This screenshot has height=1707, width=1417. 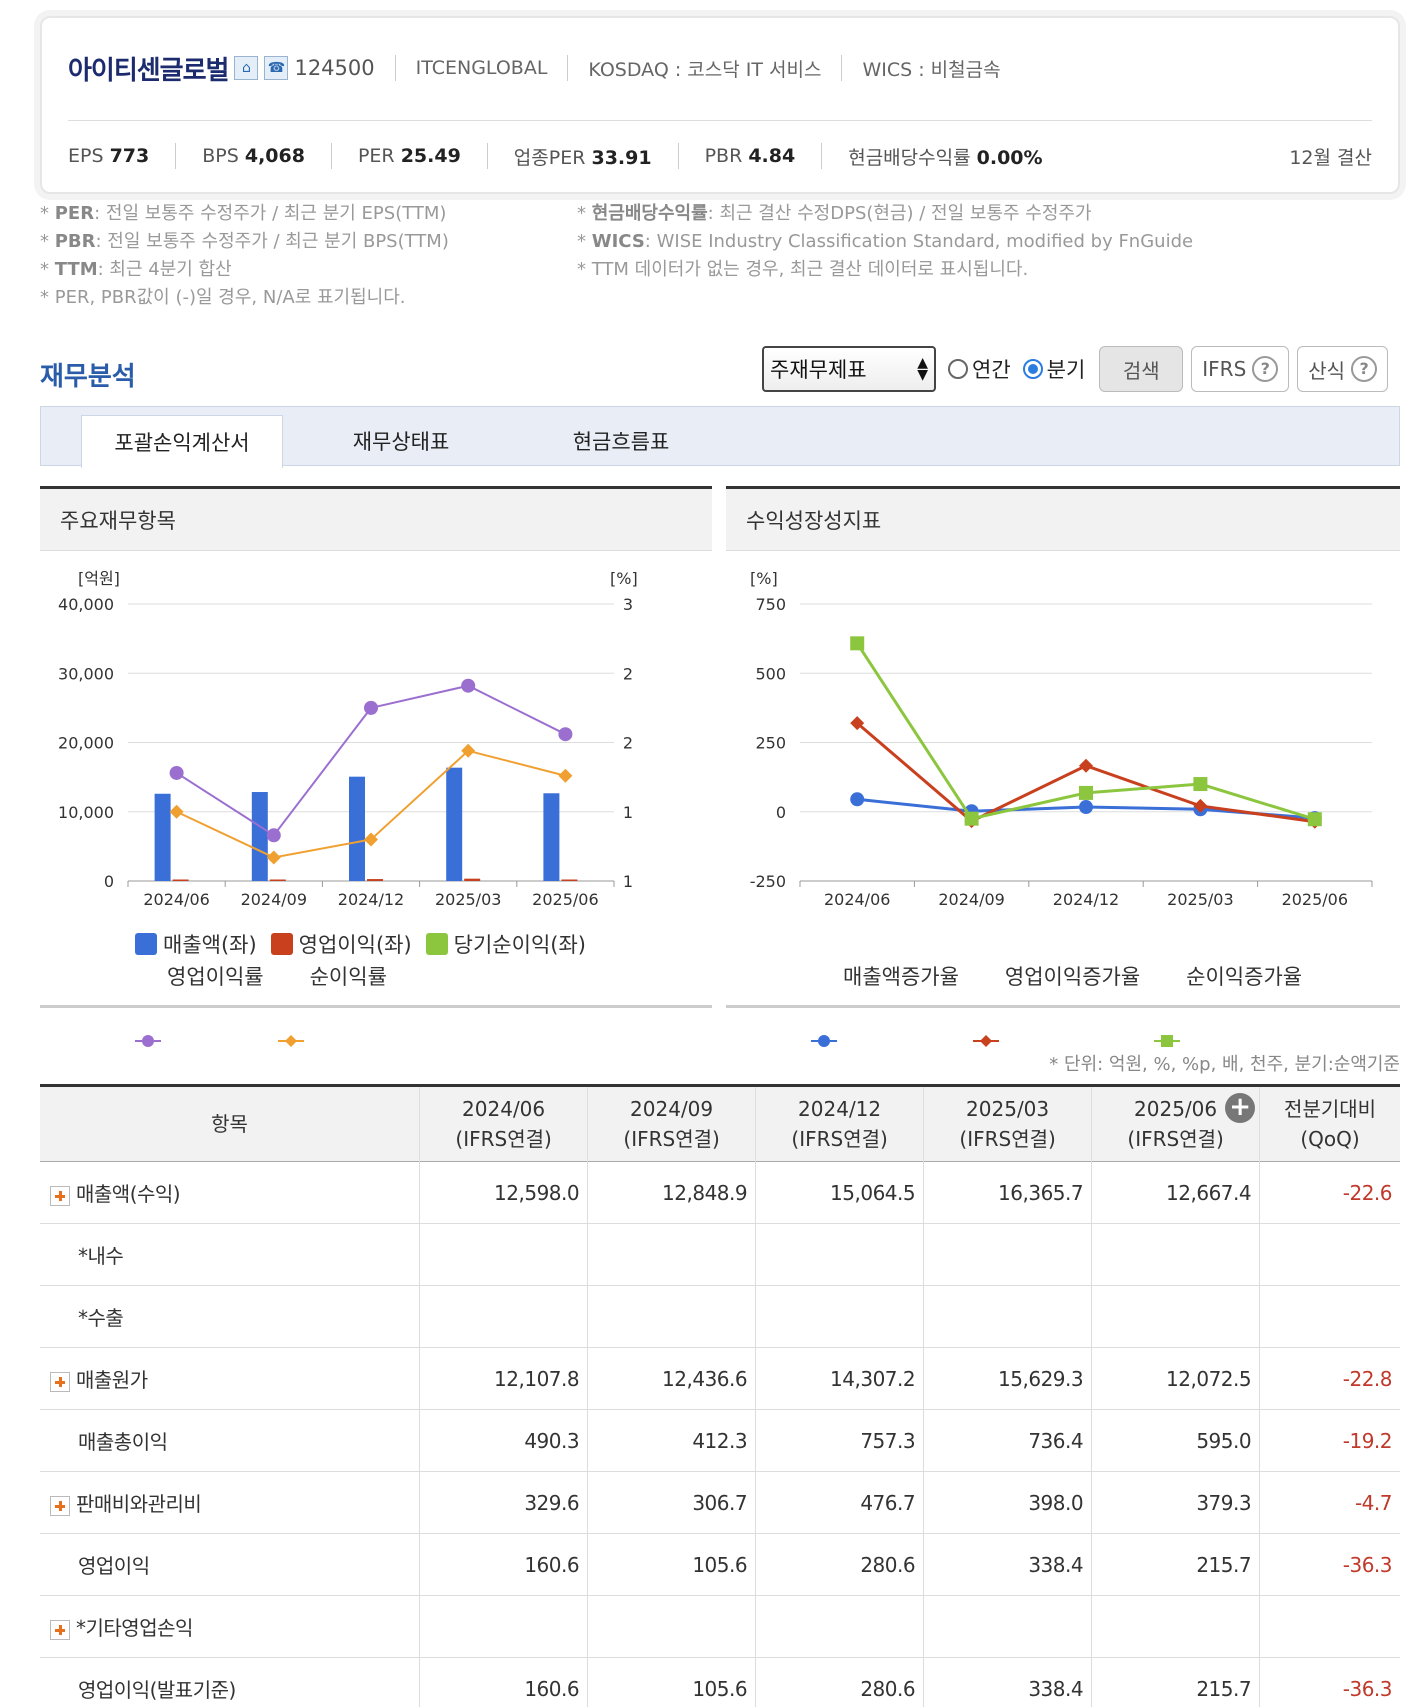 I want to click on header-line1: 2024/12, so click(x=840, y=1109).